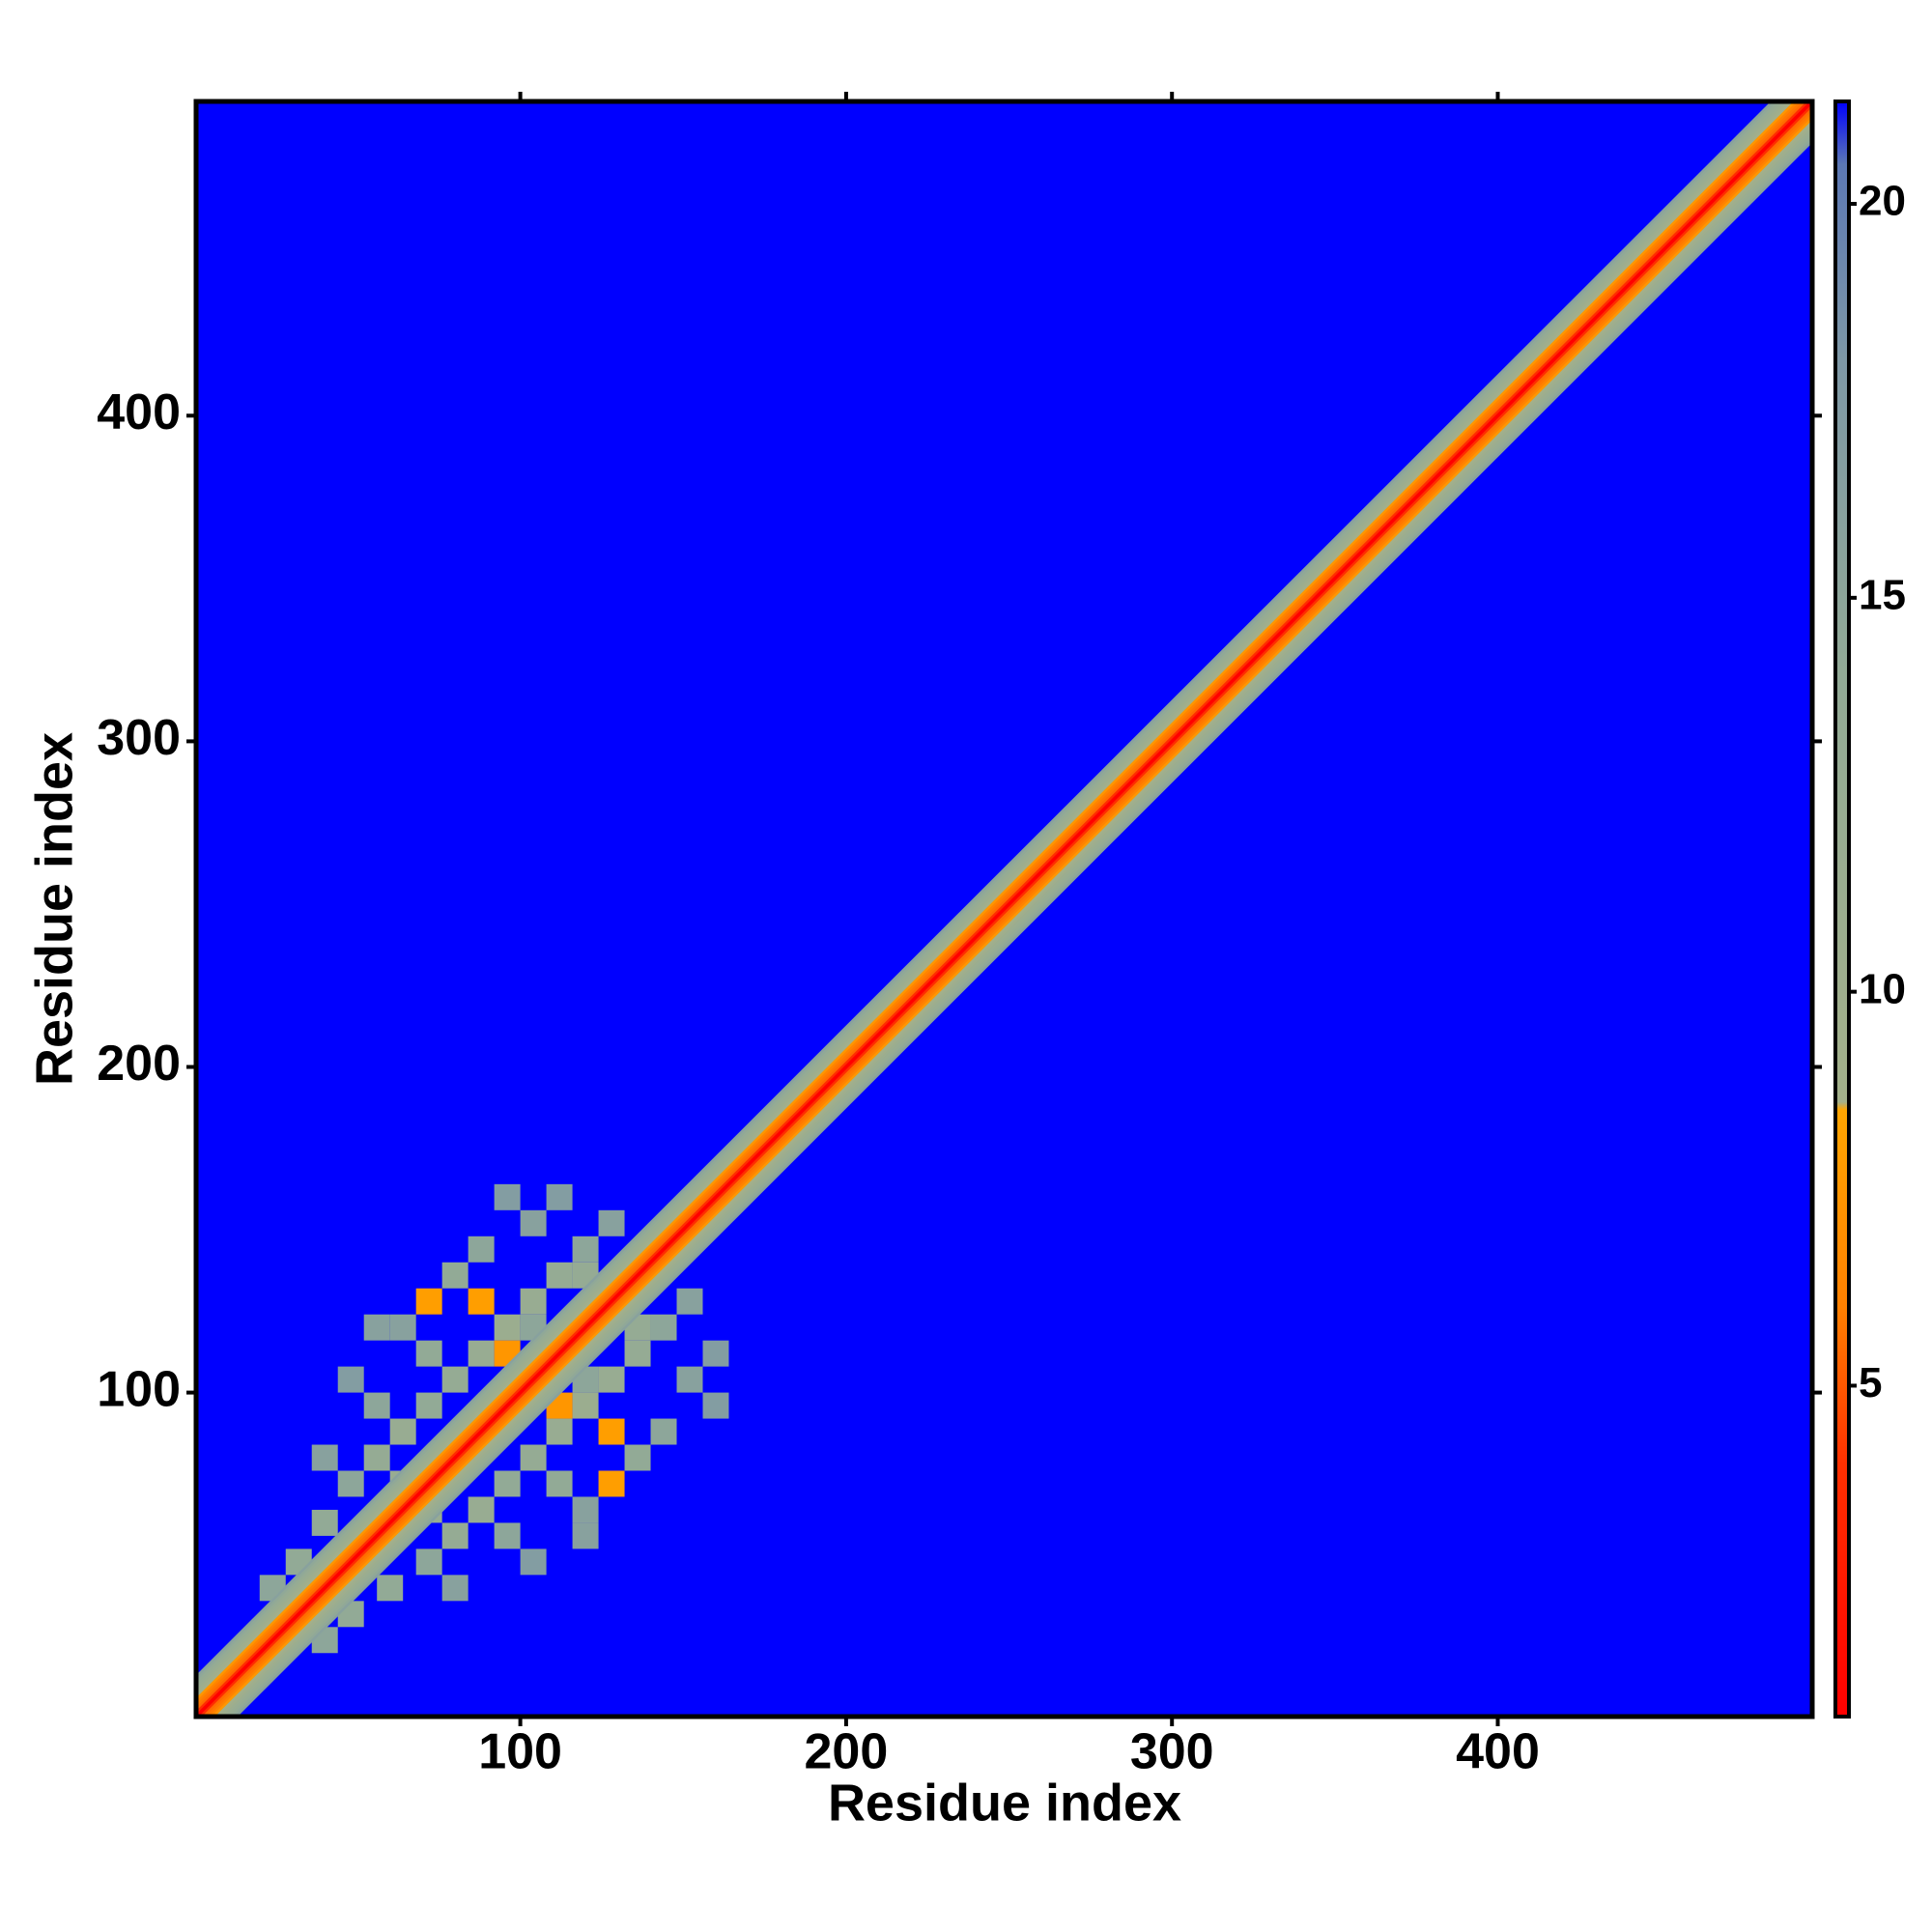 Image resolution: width=1932 pixels, height=1932 pixels. I want to click on x-tick-label: 200, so click(847, 1752).